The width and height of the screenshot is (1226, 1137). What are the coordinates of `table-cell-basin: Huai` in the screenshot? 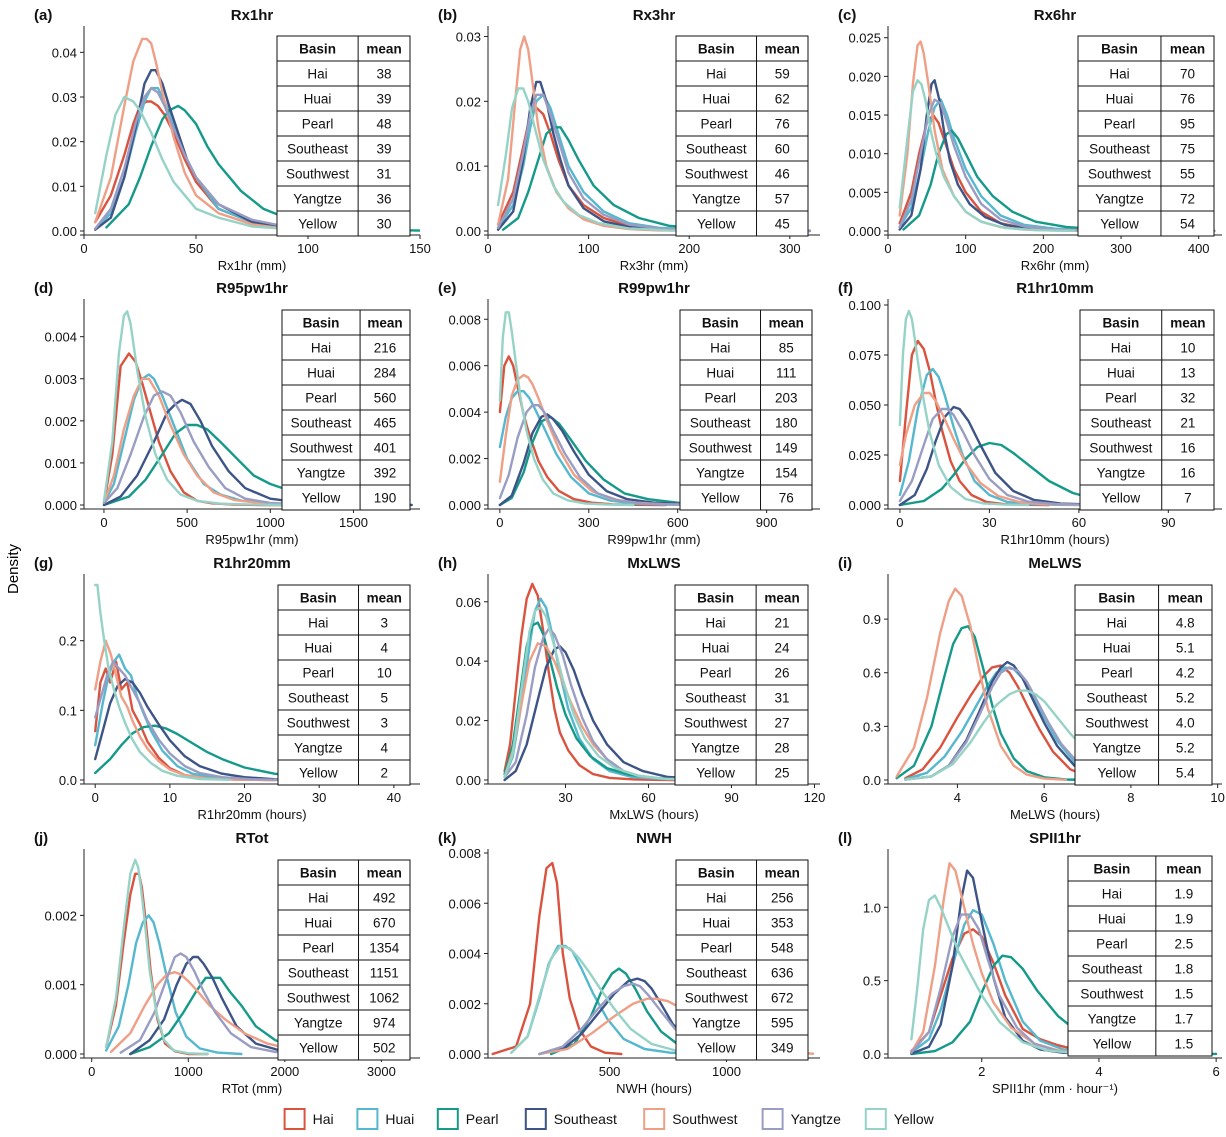 It's located at (318, 923).